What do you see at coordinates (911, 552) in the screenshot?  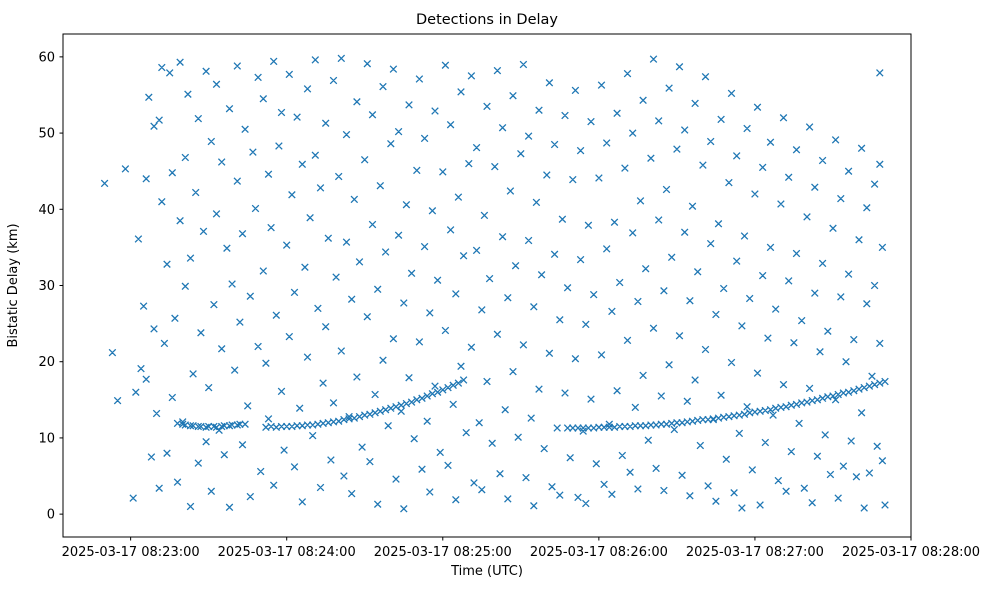 I see `x-tick-label: 2025-03-17 08:28:00` at bounding box center [911, 552].